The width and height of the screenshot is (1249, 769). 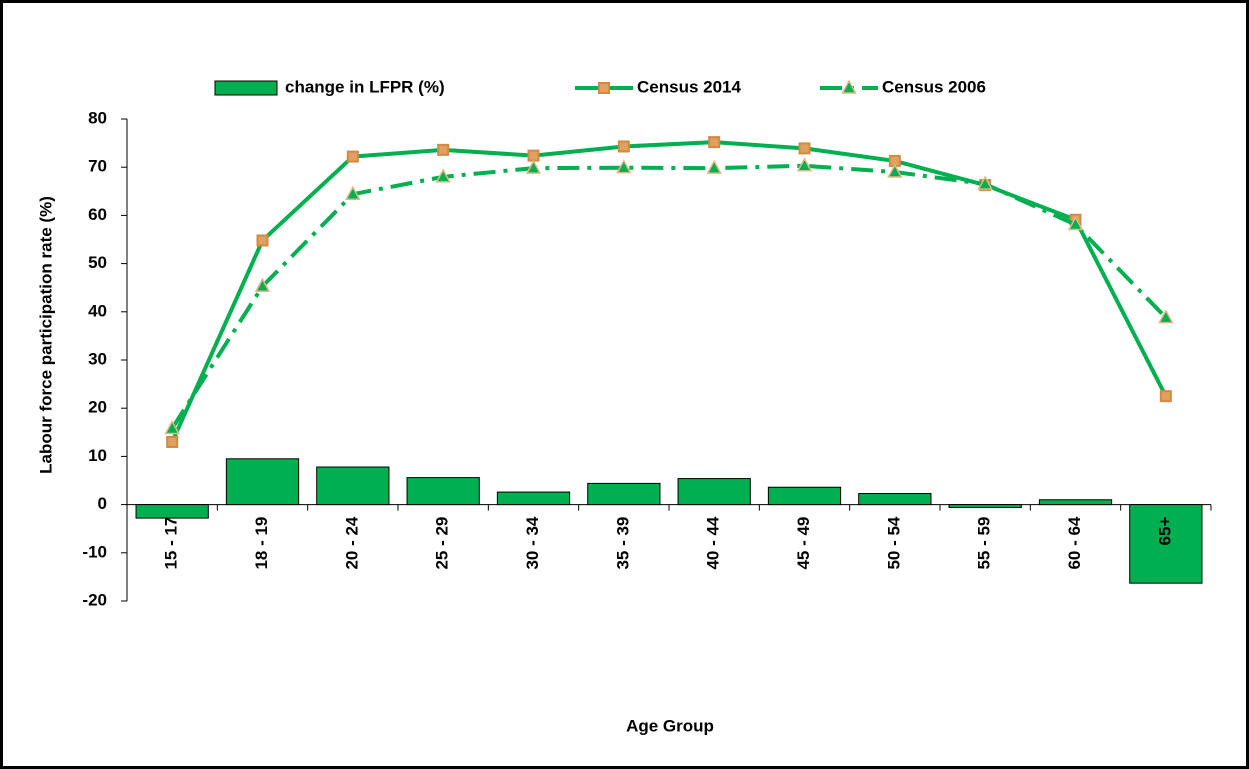 What do you see at coordinates (246, 88) in the screenshot?
I see `legend-swatch` at bounding box center [246, 88].